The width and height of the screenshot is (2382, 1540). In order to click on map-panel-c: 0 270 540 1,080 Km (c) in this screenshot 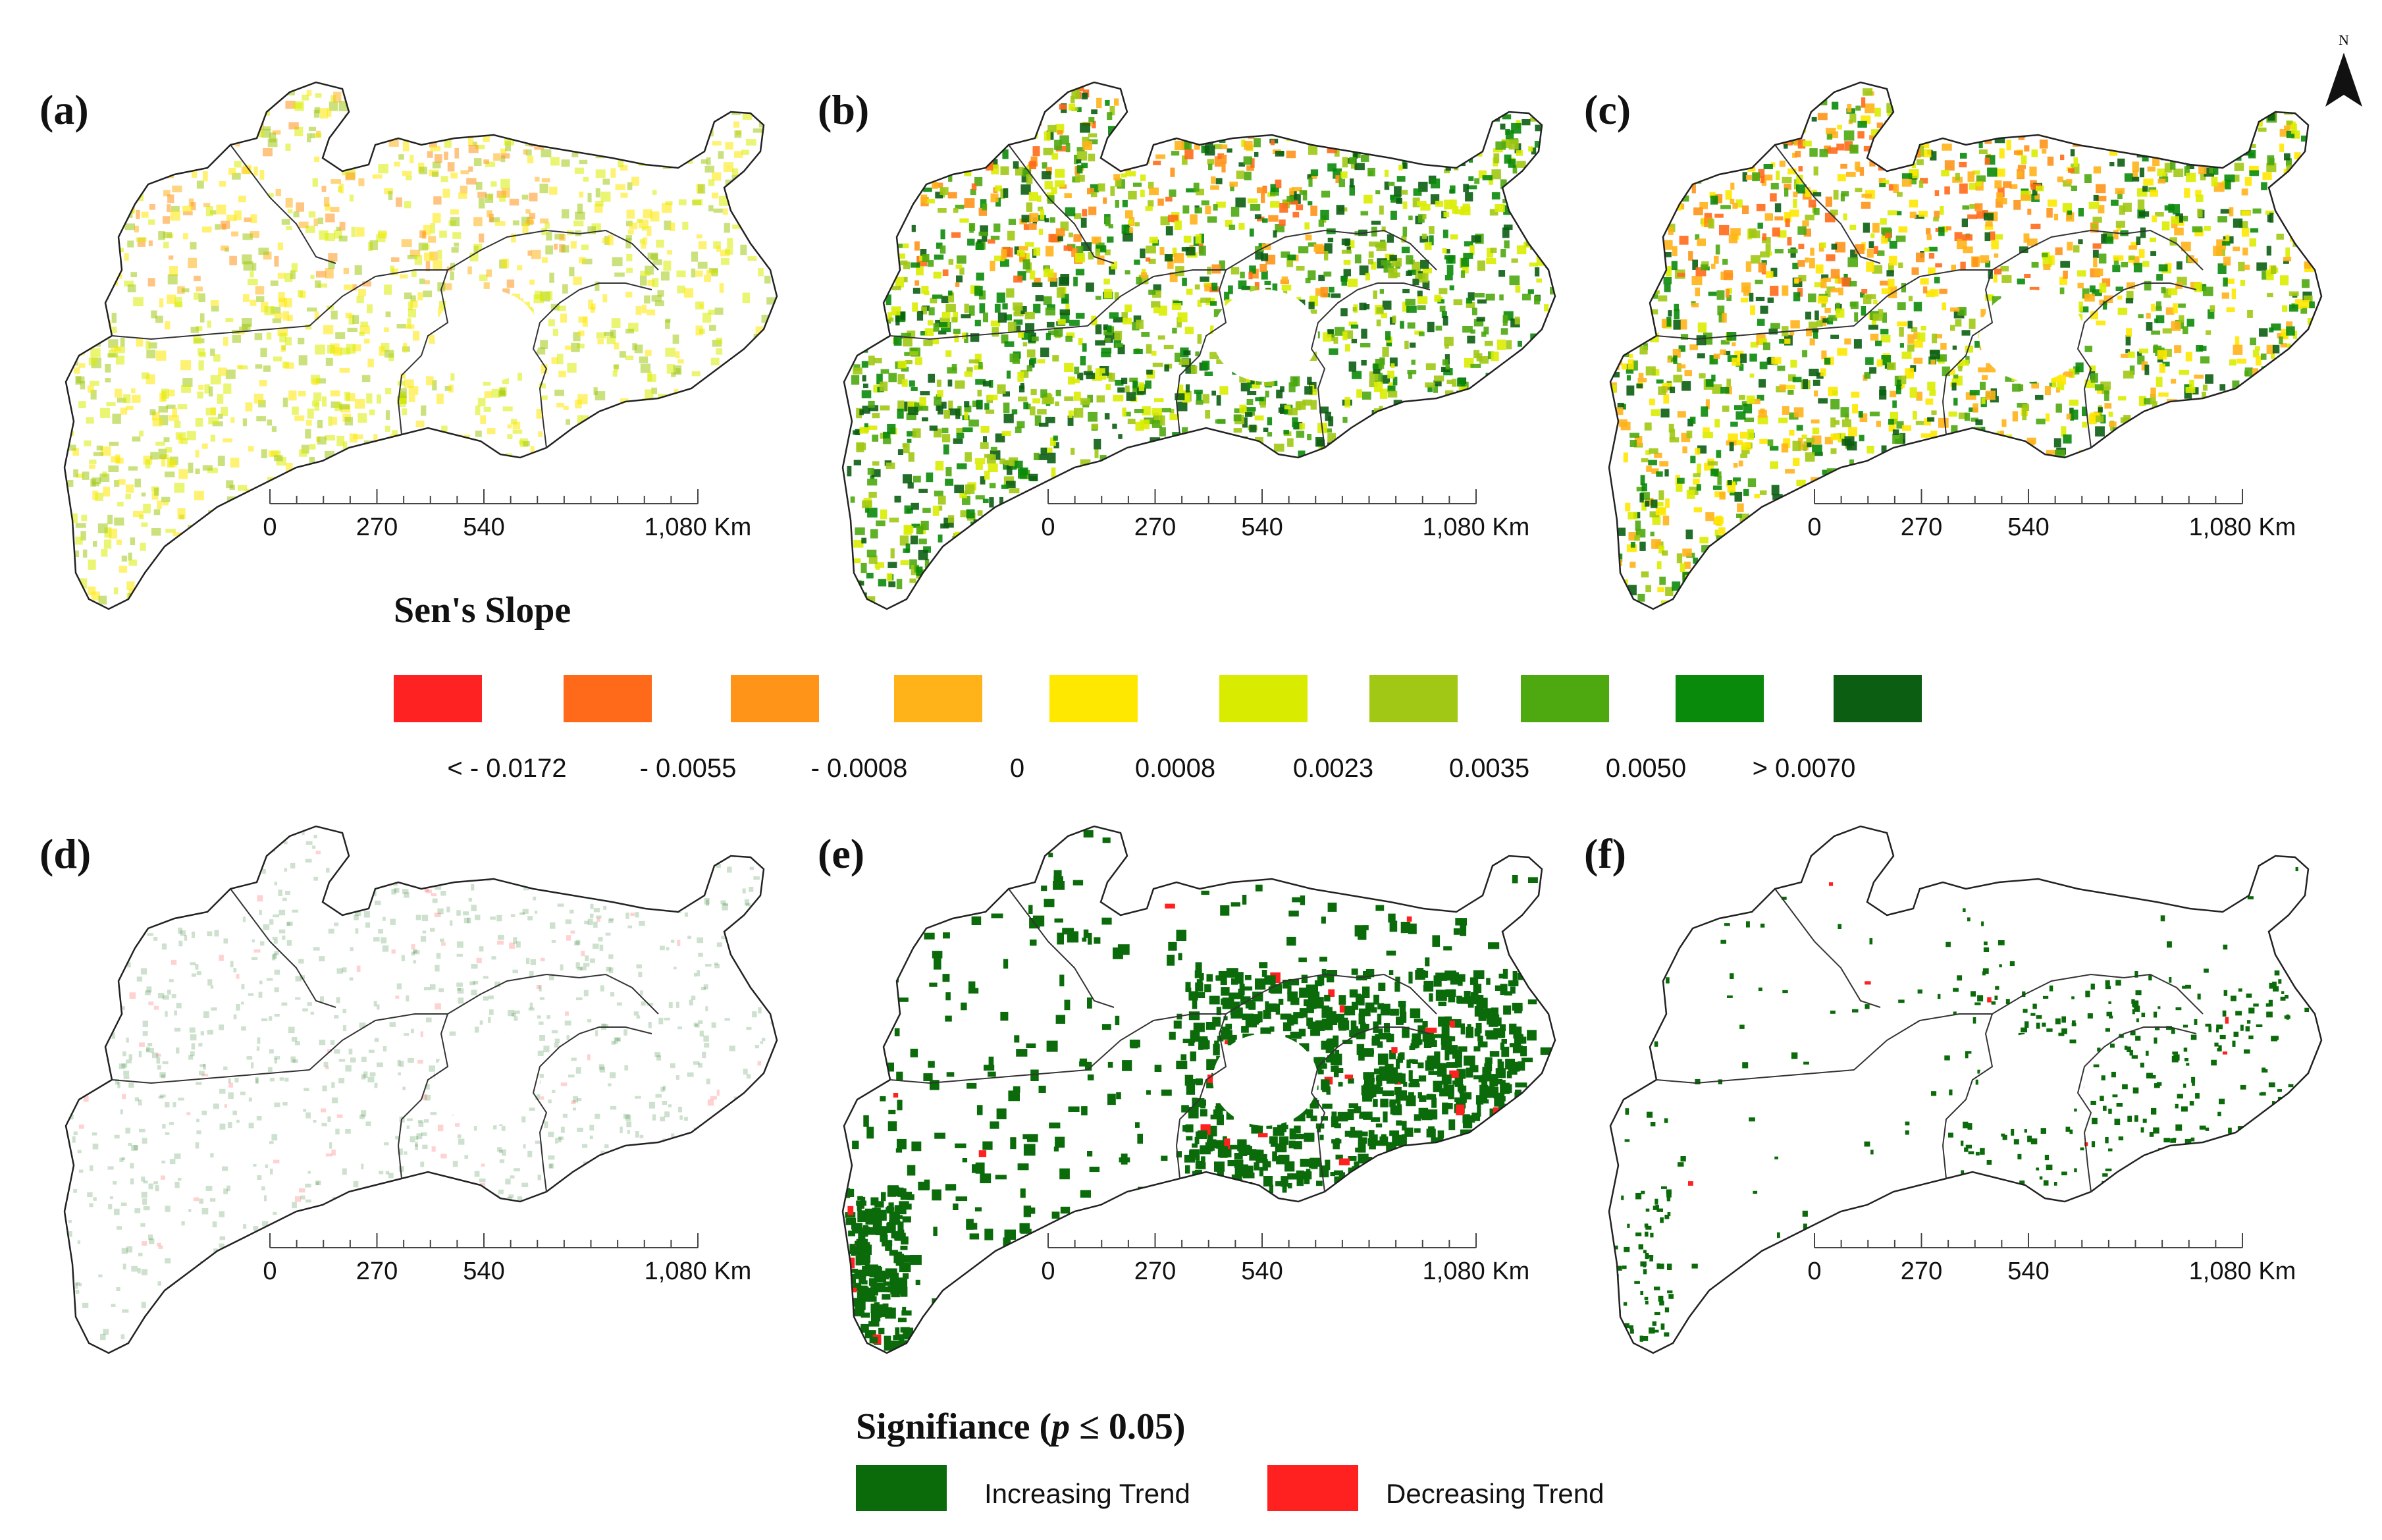, I will do `click(1959, 348)`.